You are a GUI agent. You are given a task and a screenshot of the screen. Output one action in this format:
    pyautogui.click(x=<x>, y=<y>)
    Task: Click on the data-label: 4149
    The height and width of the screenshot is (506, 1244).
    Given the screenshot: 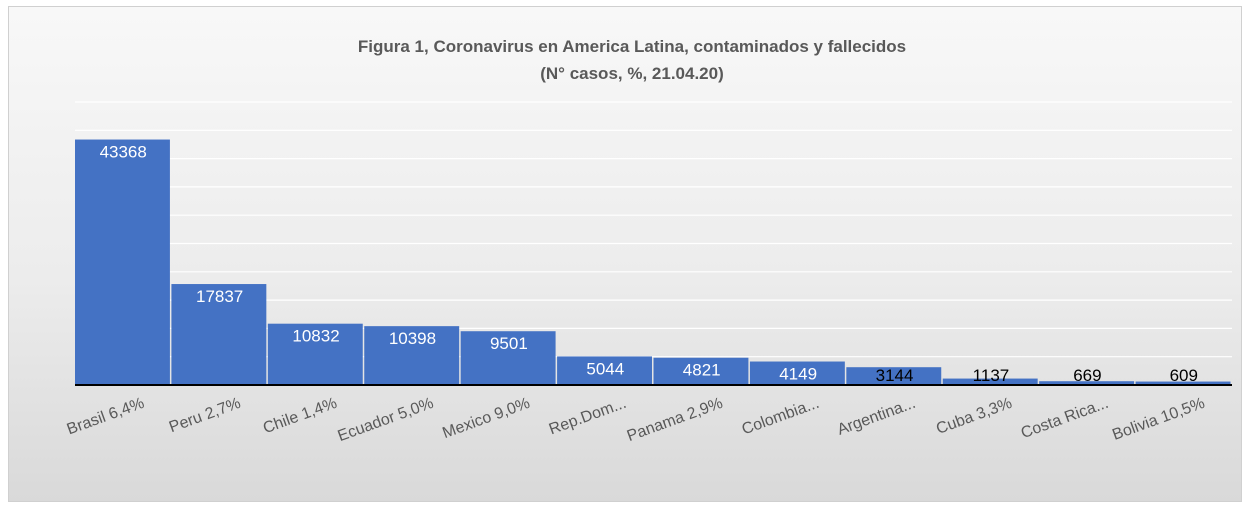 What is the action you would take?
    pyautogui.click(x=798, y=374)
    